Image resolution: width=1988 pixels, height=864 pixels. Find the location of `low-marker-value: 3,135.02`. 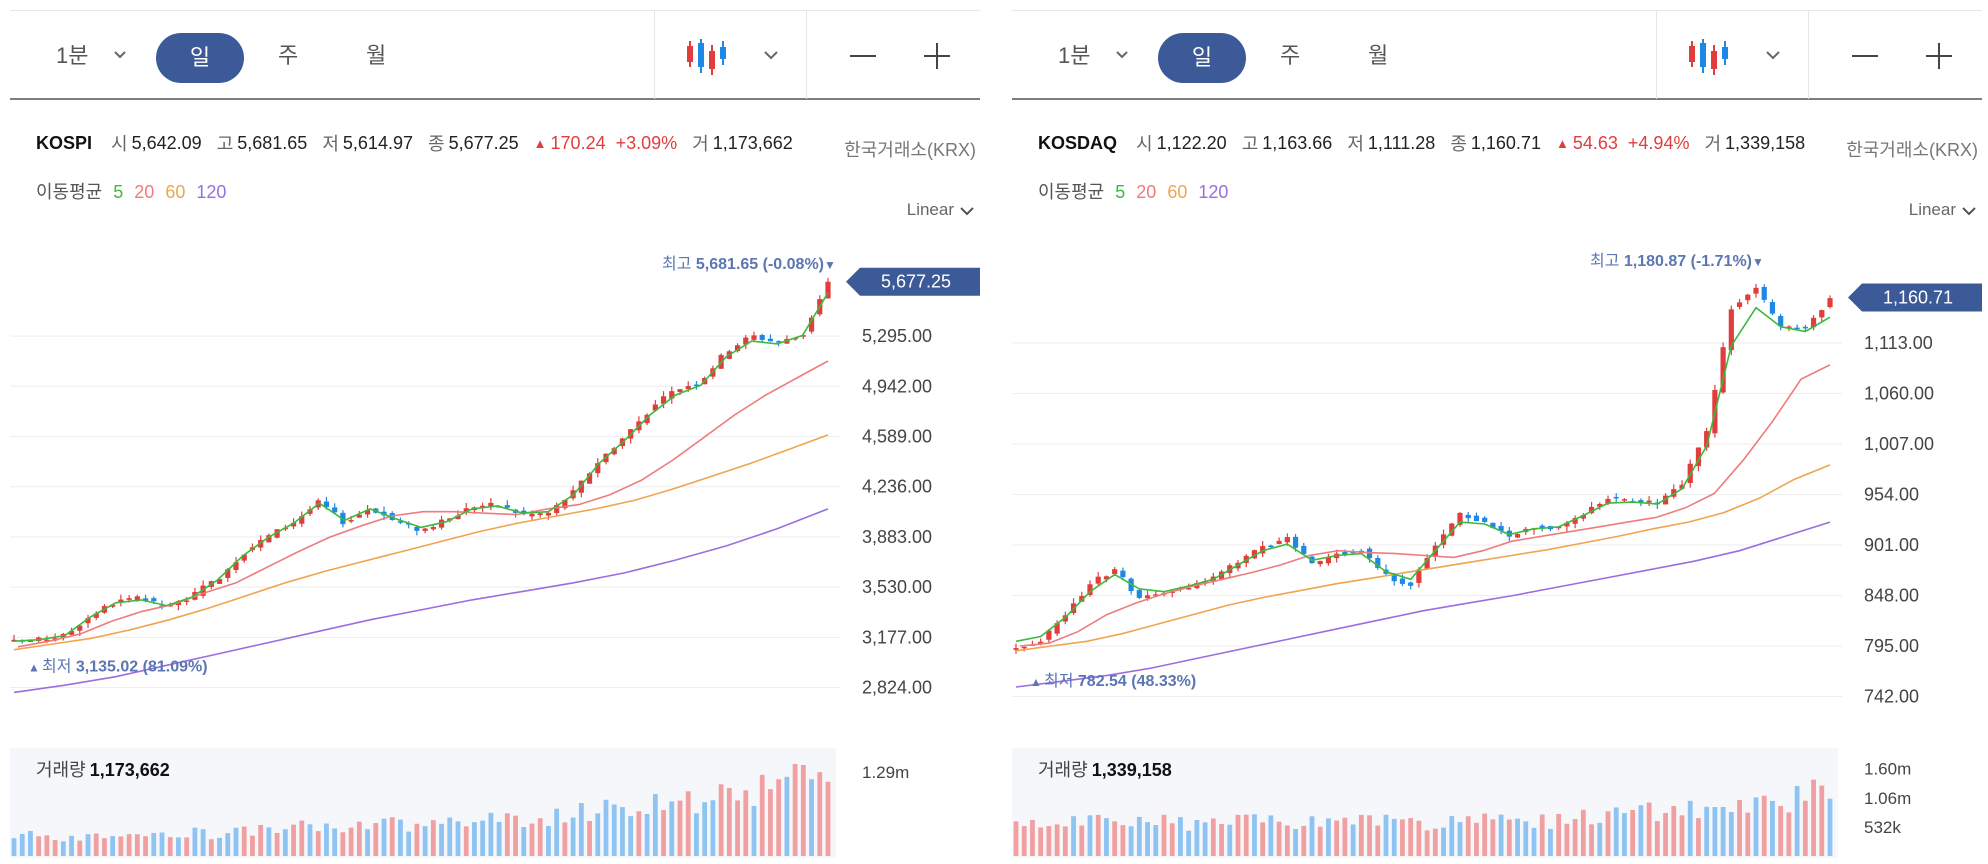

low-marker-value: 3,135.02 is located at coordinates (109, 666).